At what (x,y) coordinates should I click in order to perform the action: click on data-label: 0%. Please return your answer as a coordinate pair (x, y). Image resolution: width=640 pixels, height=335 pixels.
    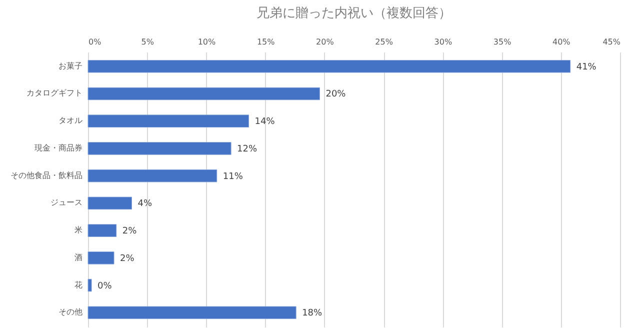
    Looking at the image, I should click on (105, 286).